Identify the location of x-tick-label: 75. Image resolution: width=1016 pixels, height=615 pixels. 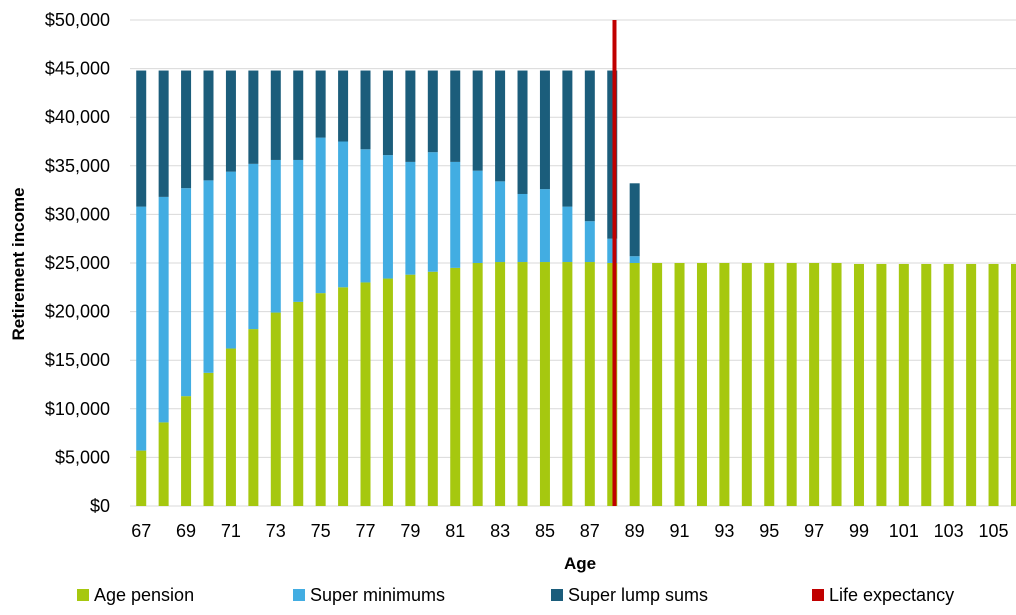
(321, 531).